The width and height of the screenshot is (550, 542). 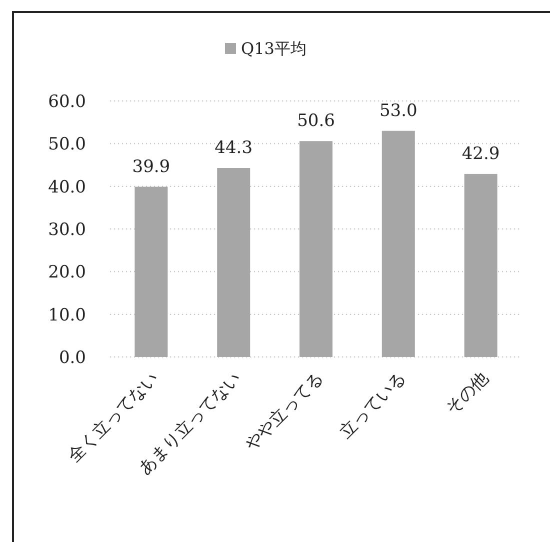 I want to click on y-tick-label: 40.0, so click(x=67, y=187).